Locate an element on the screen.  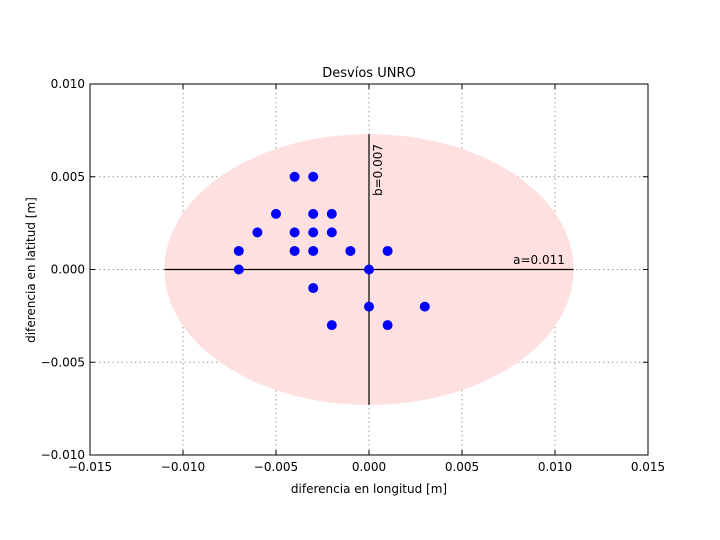
chart-title: Desvíos UNRO is located at coordinates (368, 73).